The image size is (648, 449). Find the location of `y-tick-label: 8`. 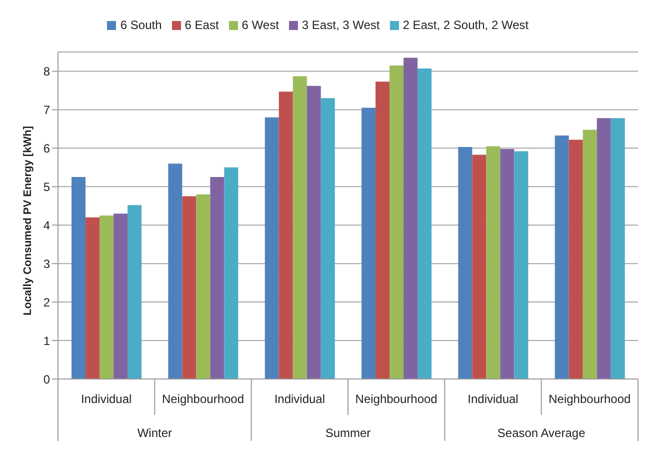

y-tick-label: 8 is located at coordinates (46, 71).